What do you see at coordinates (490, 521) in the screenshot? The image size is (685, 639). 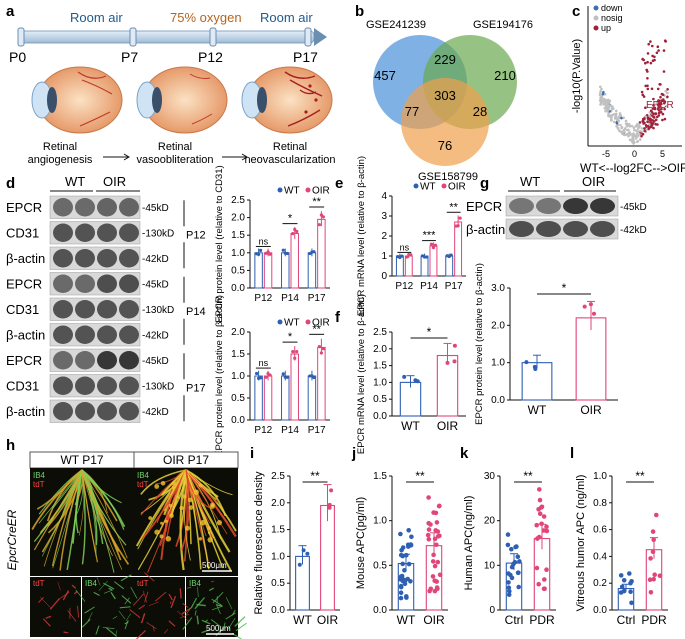 I see `chart-ytick-label: 20` at bounding box center [490, 521].